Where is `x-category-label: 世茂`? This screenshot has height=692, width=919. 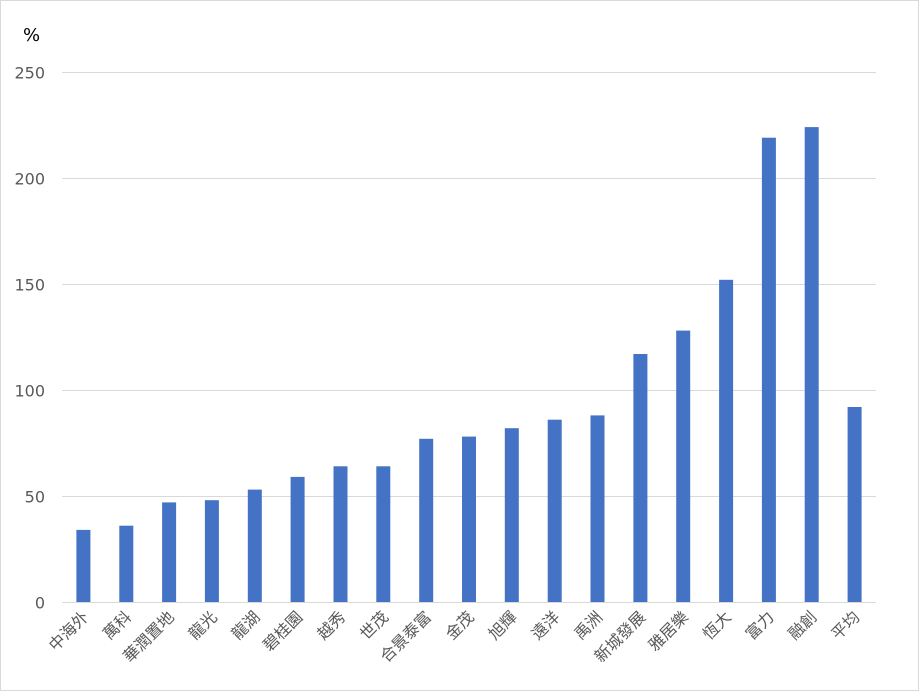
x-category-label: 世茂 is located at coordinates (374, 625).